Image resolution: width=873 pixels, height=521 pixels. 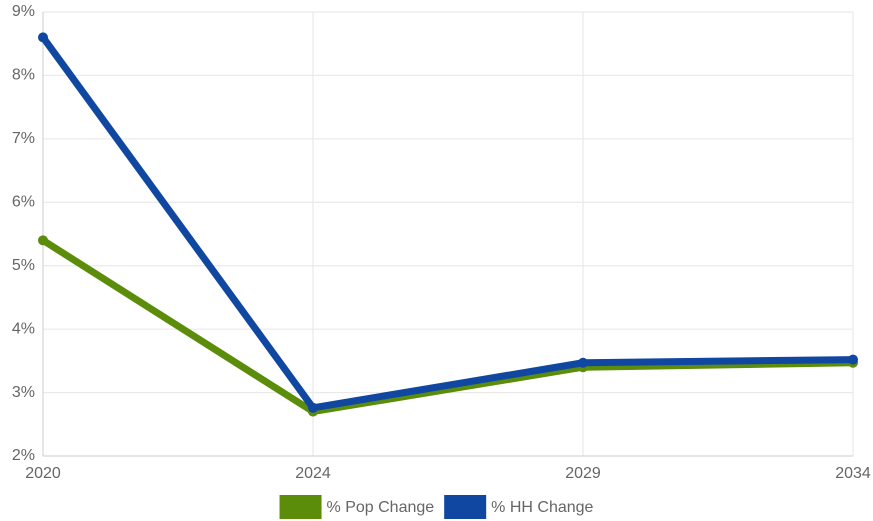 I want to click on legend: % Pop Change % HH Change, so click(x=436, y=507).